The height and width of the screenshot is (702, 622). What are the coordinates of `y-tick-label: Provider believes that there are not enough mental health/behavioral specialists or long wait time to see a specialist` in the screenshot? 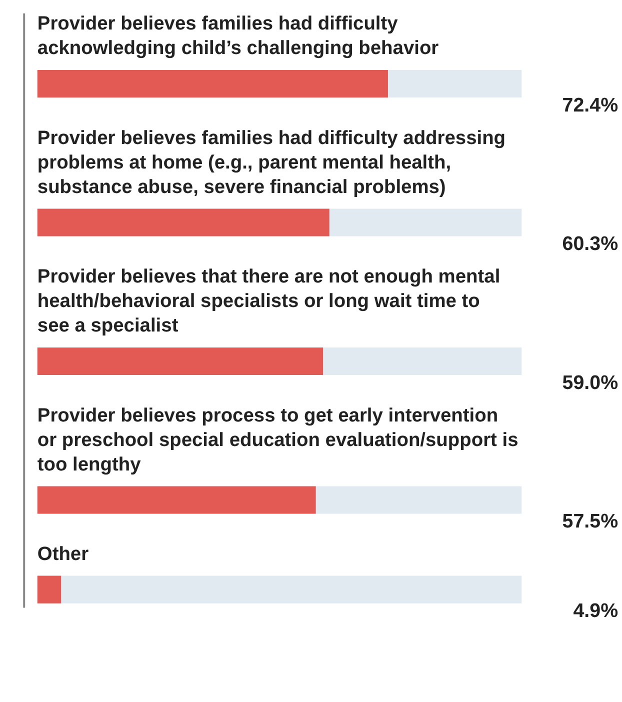 It's located at (268, 301).